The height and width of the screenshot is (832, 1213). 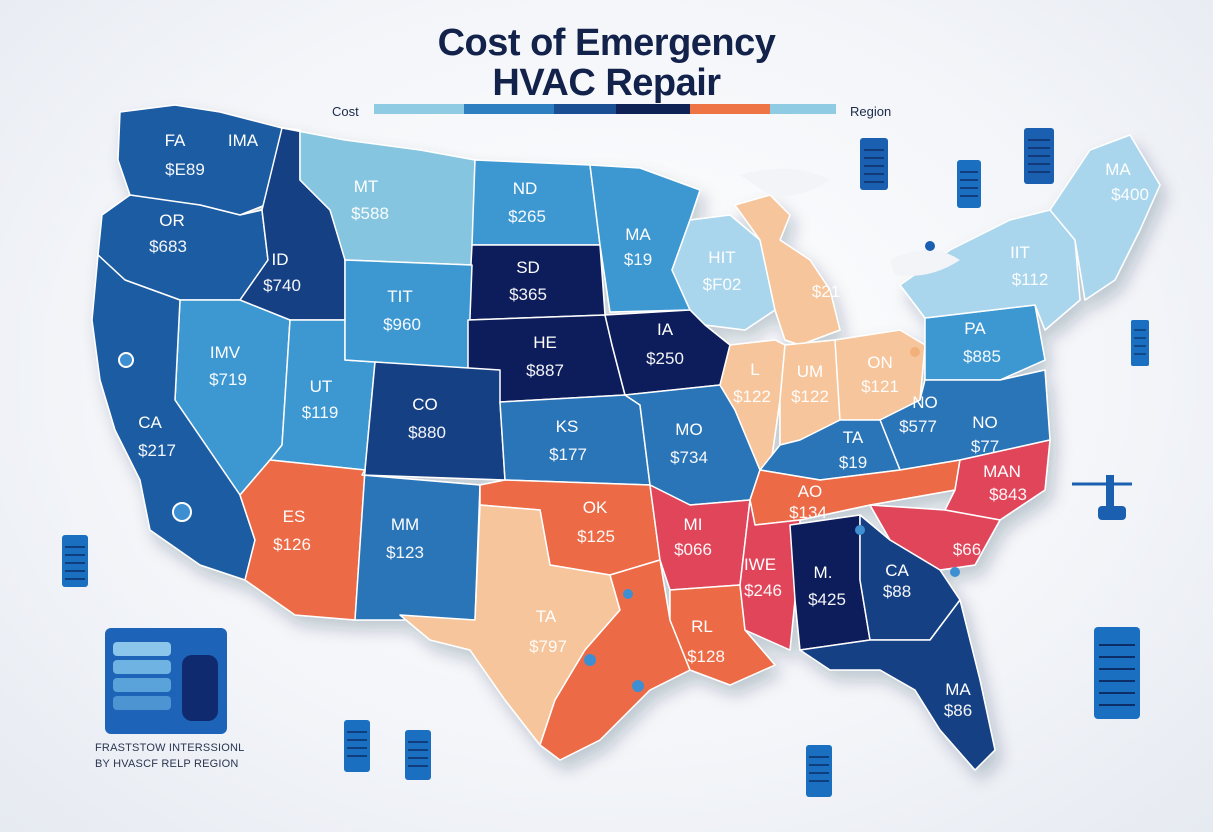 I want to click on state-label-abbr: SD, so click(x=528, y=267).